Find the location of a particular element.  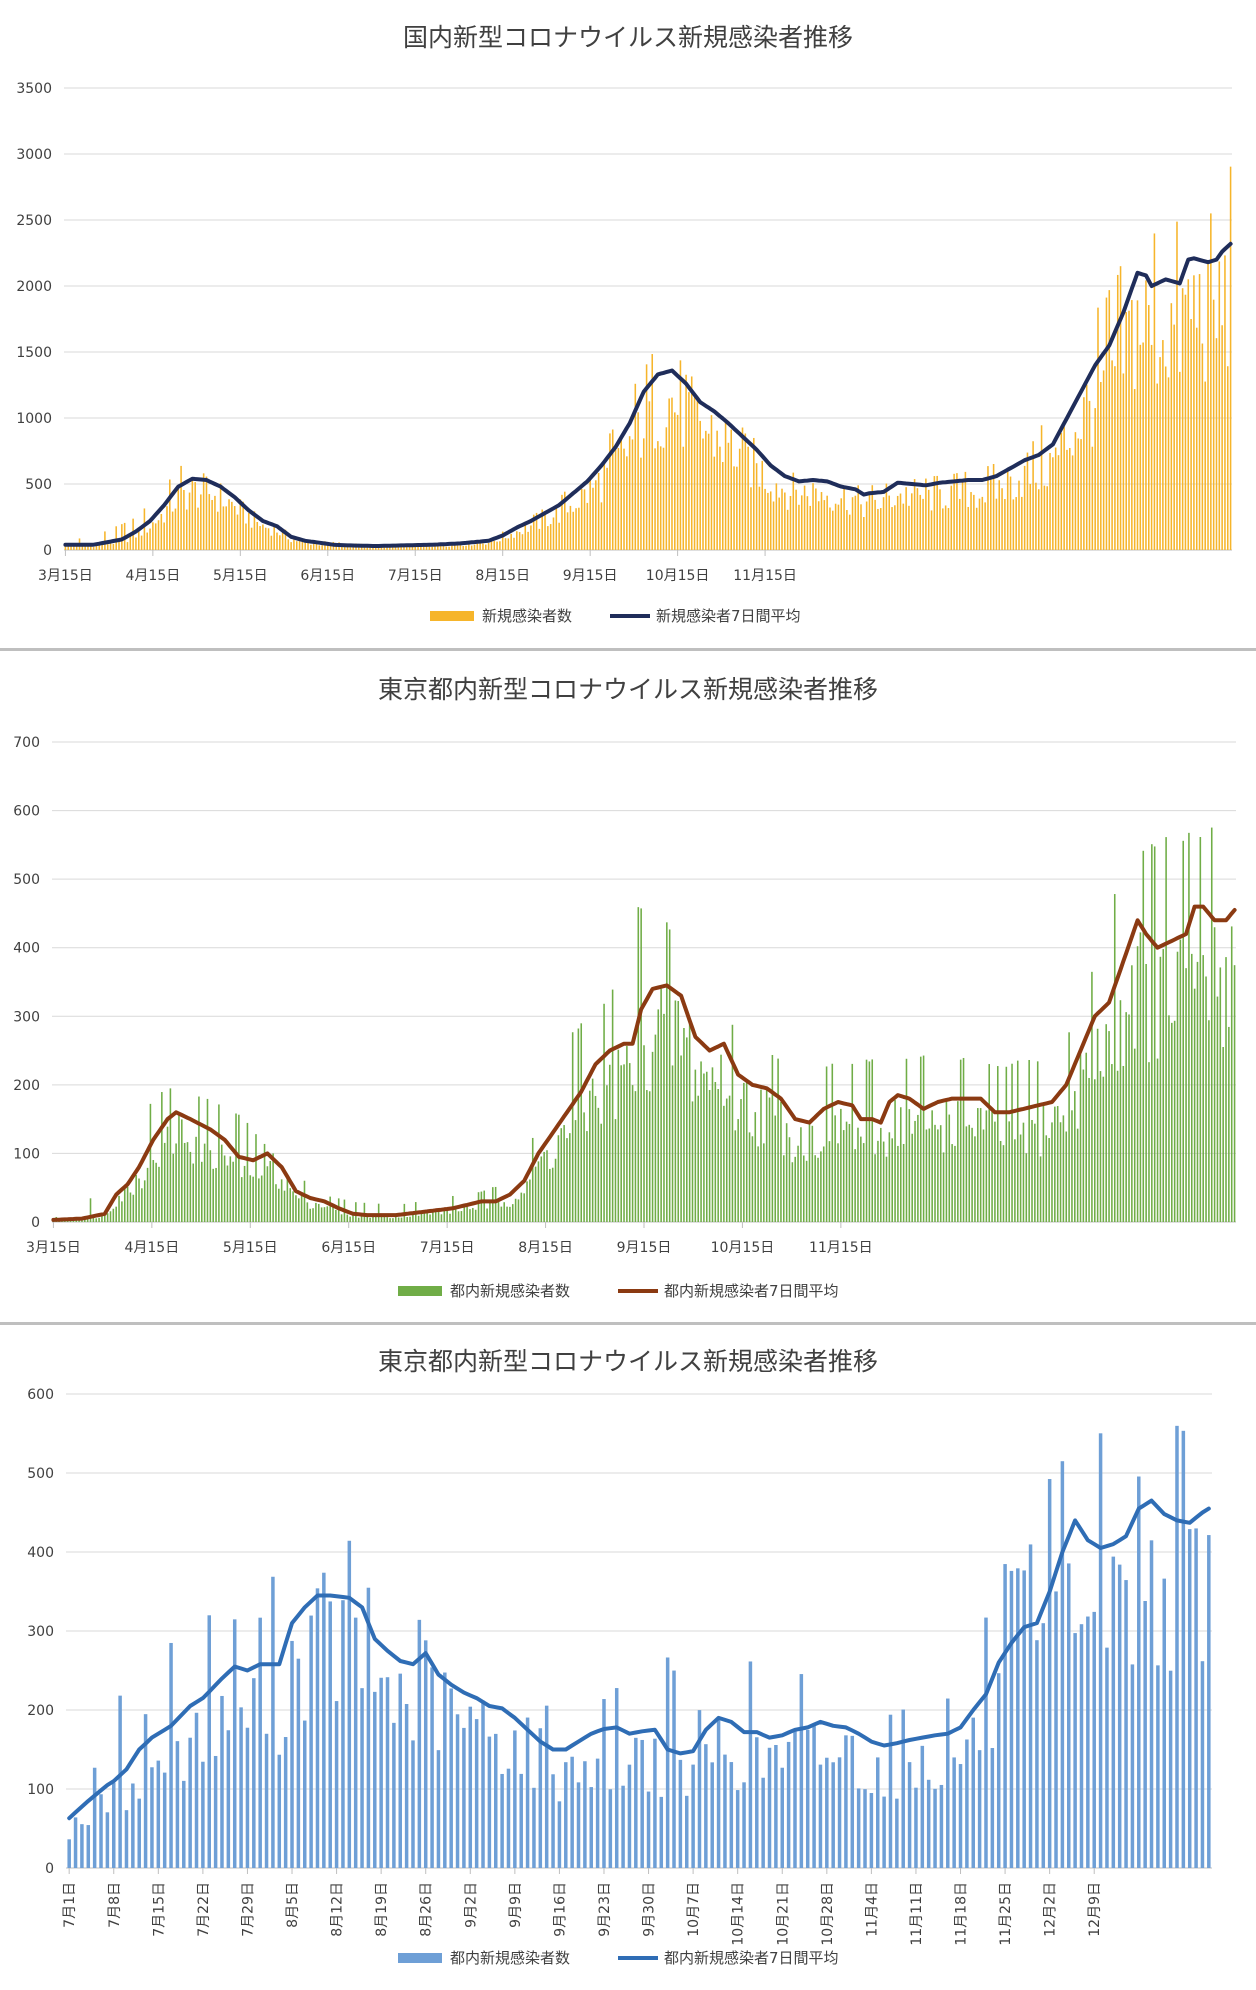

x-tick-label: 6月15日 is located at coordinates (348, 1248).